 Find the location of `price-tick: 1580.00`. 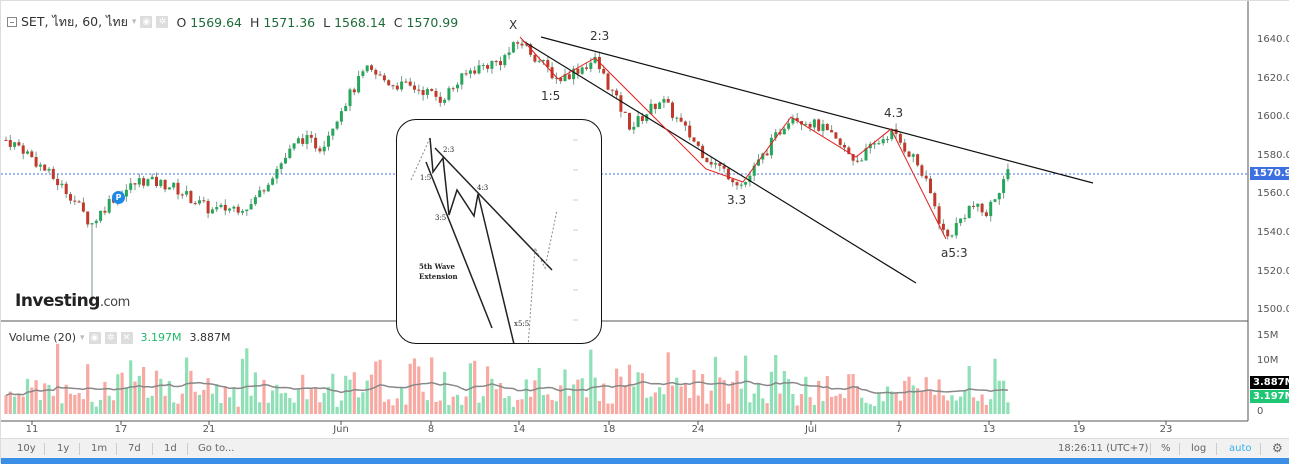

price-tick: 1580.00 is located at coordinates (1273, 155).